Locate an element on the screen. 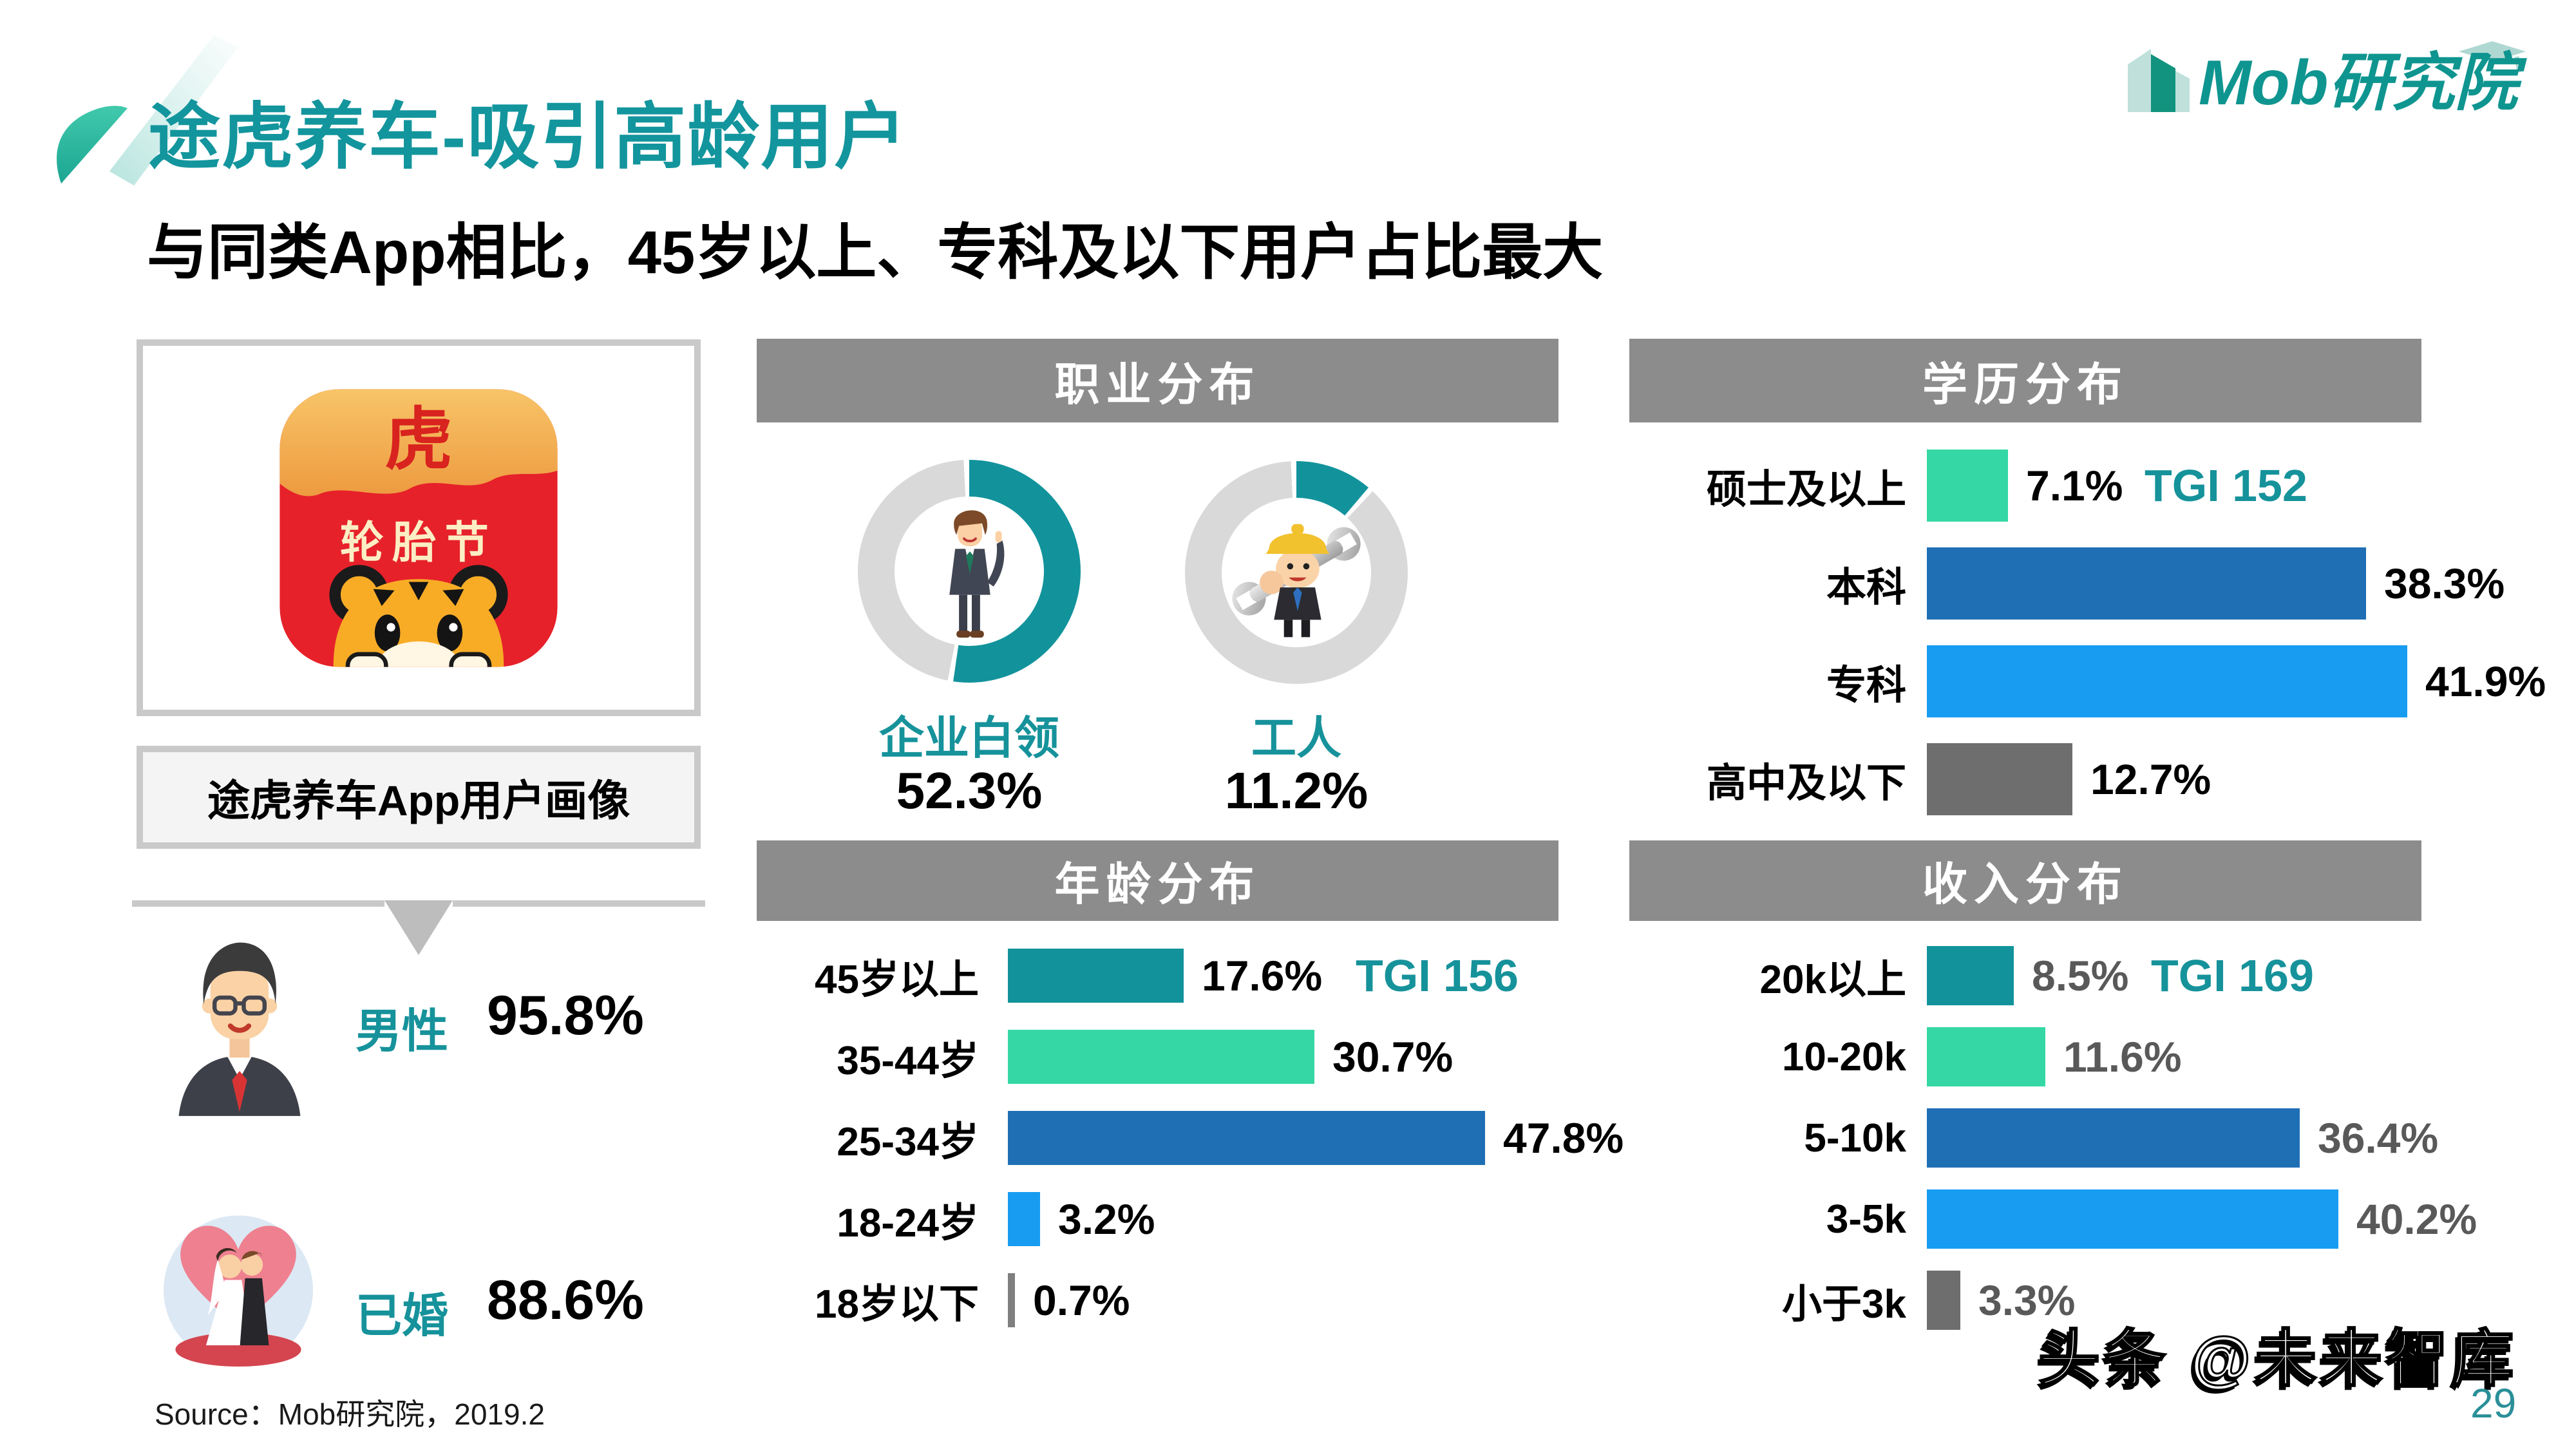 Image resolution: width=2576 pixels, height=1449 pixels. category-label: 本科 is located at coordinates (1866, 587).